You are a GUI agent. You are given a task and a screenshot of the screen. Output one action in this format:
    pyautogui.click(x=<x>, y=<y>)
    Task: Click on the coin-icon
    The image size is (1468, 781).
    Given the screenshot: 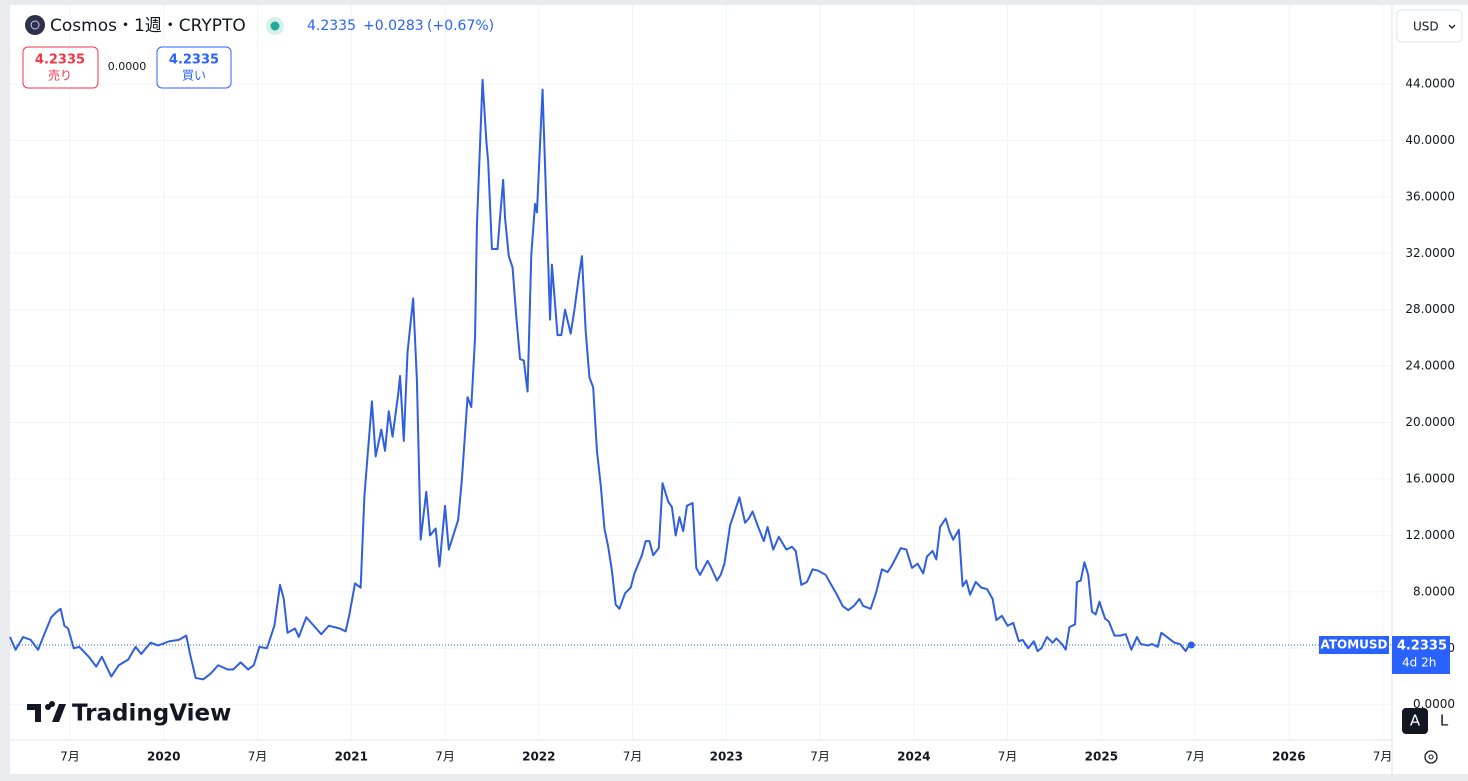 What is the action you would take?
    pyautogui.click(x=35, y=25)
    